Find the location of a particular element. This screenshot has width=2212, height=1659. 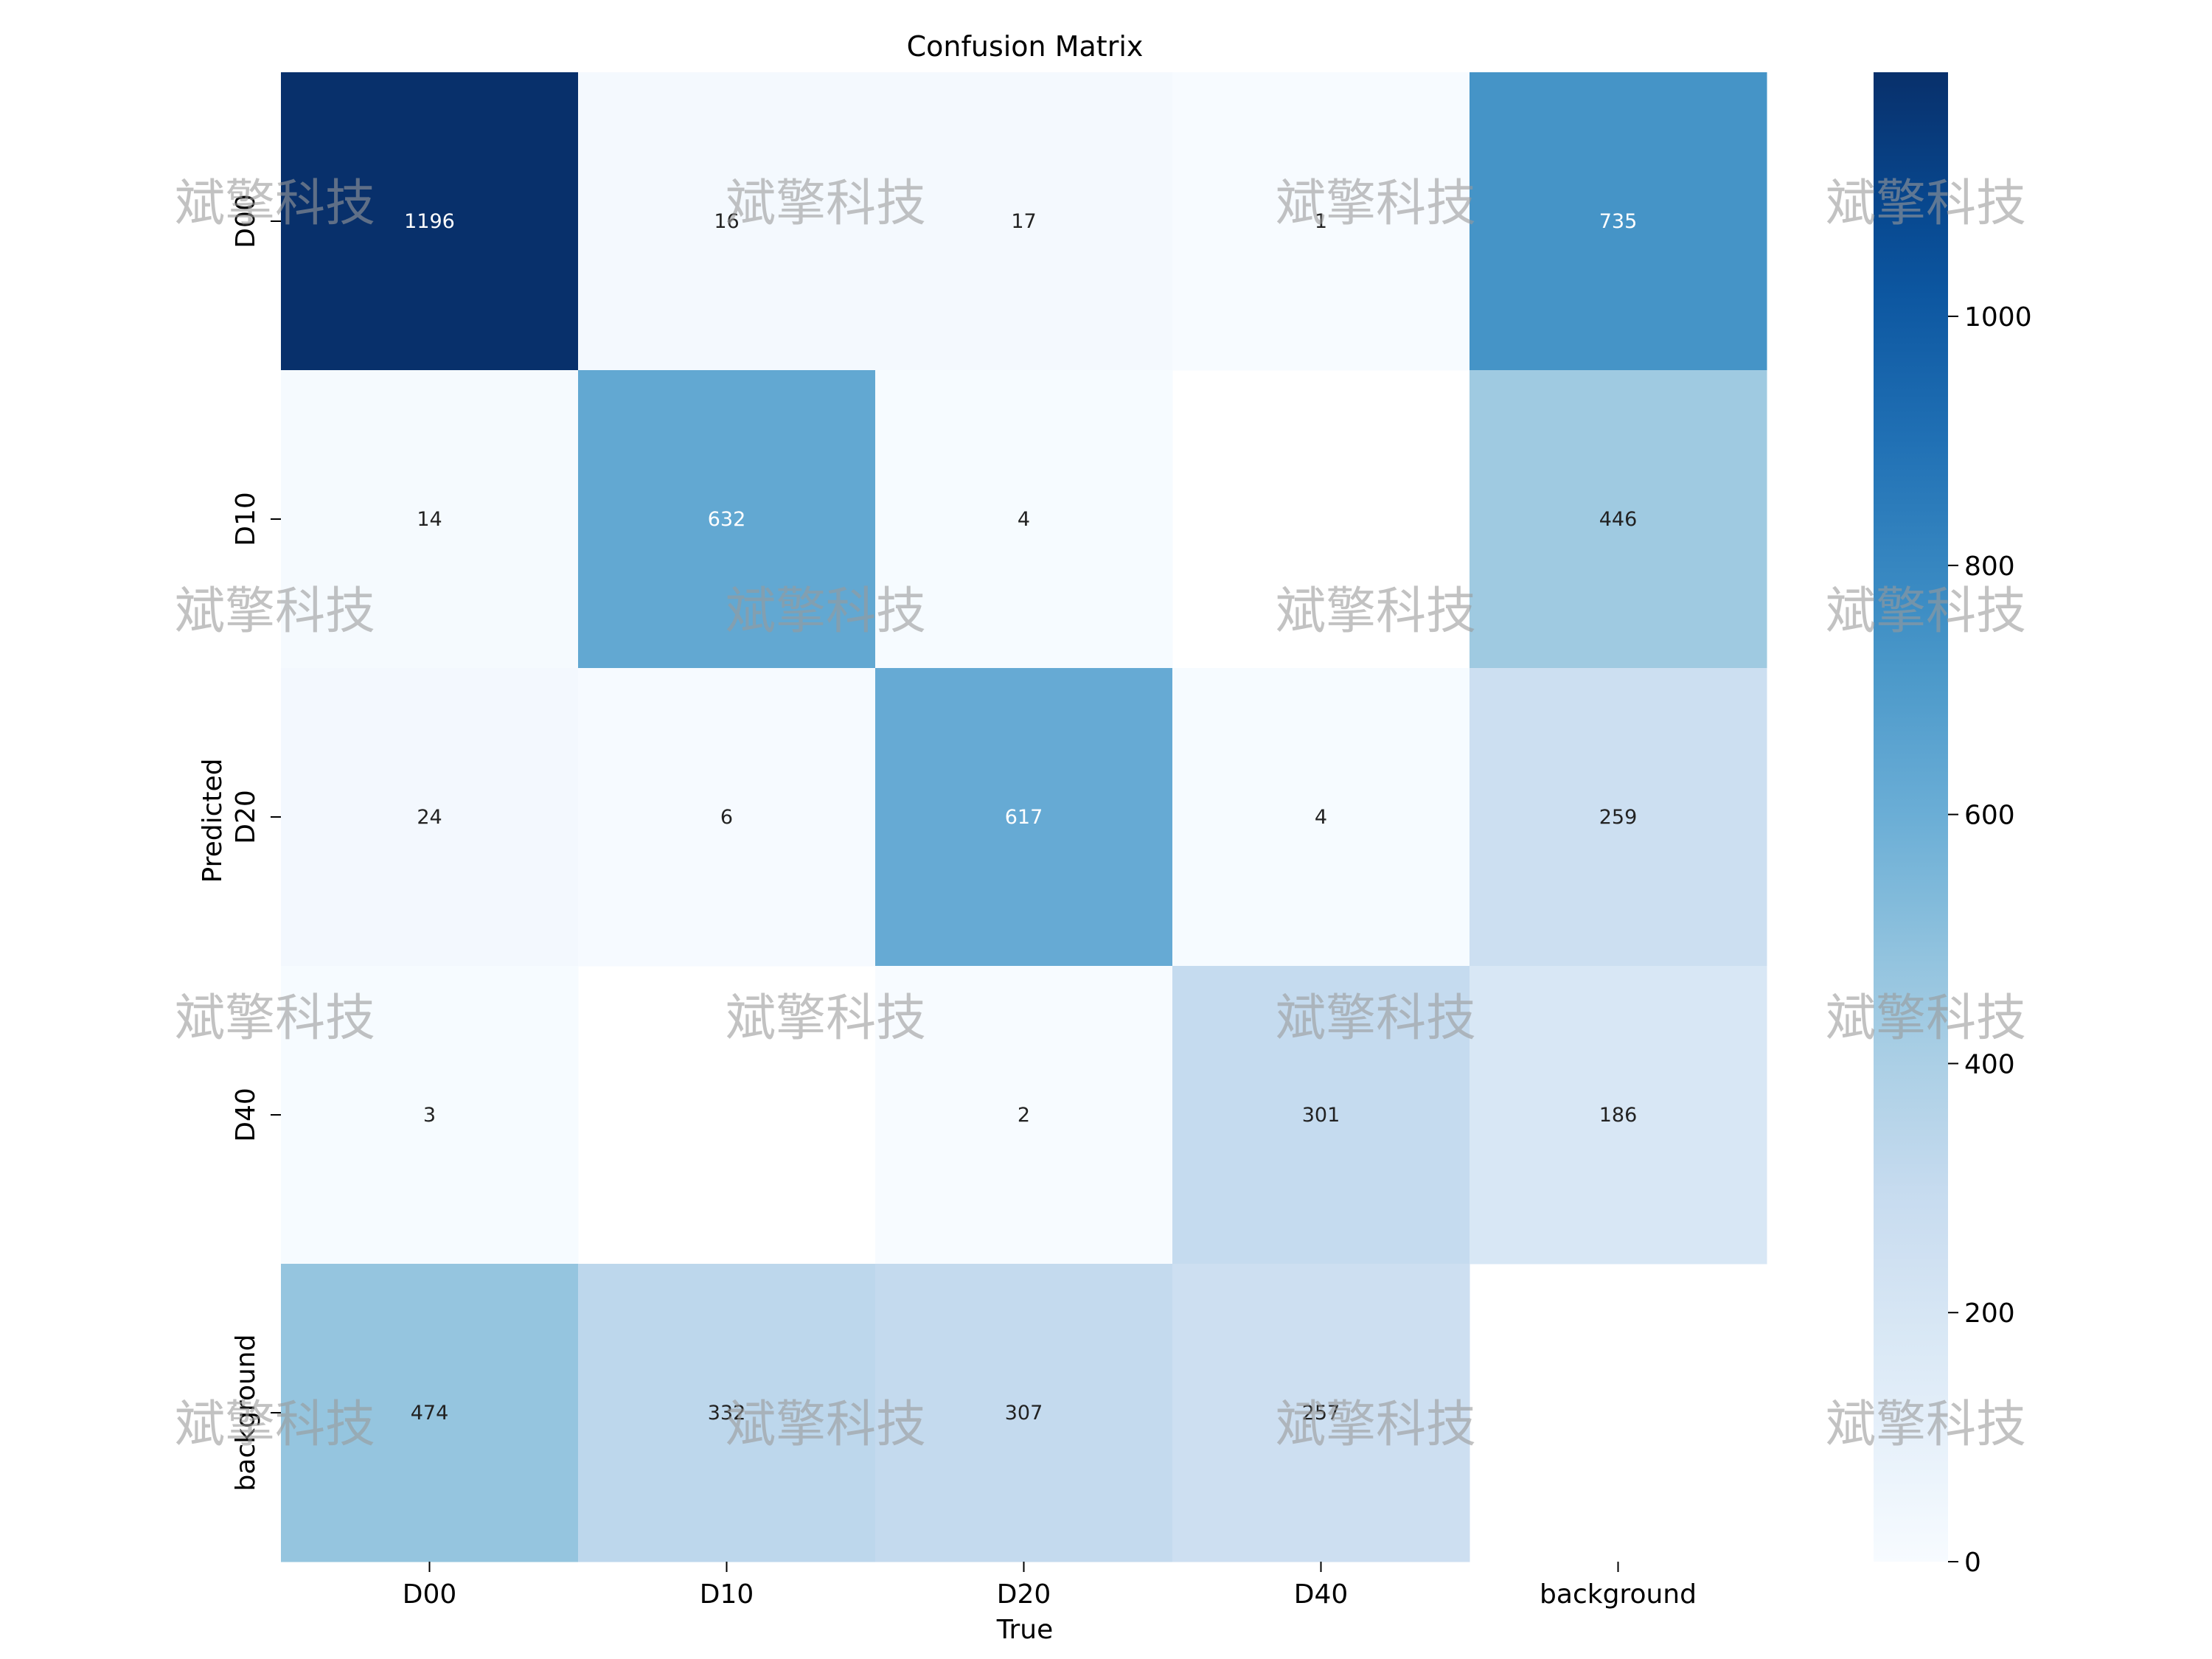

y-axis-label: Predicted is located at coordinates (213, 821).